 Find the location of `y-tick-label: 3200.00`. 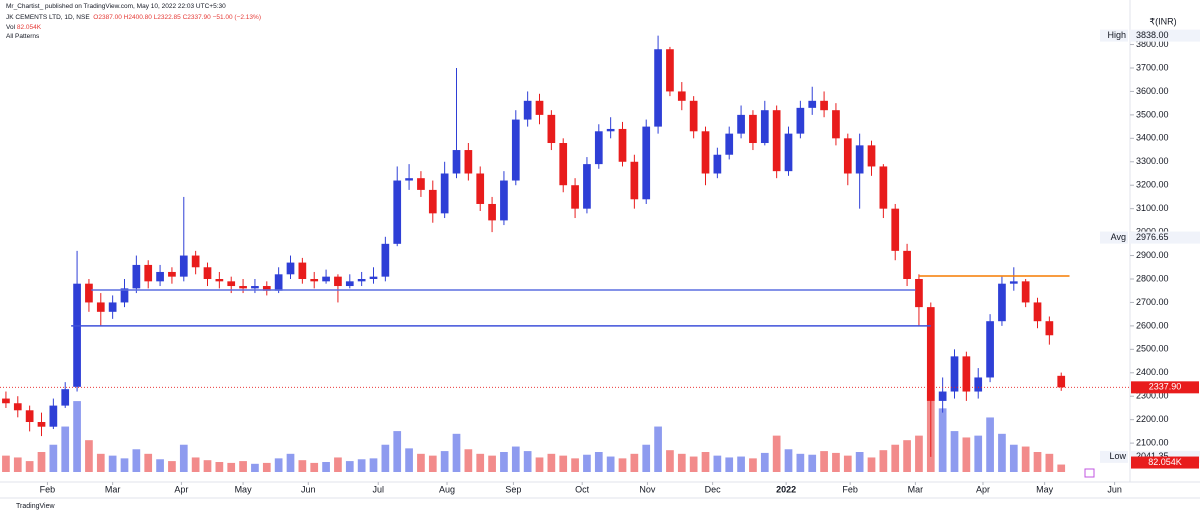

y-tick-label: 3200.00 is located at coordinates (1152, 185).